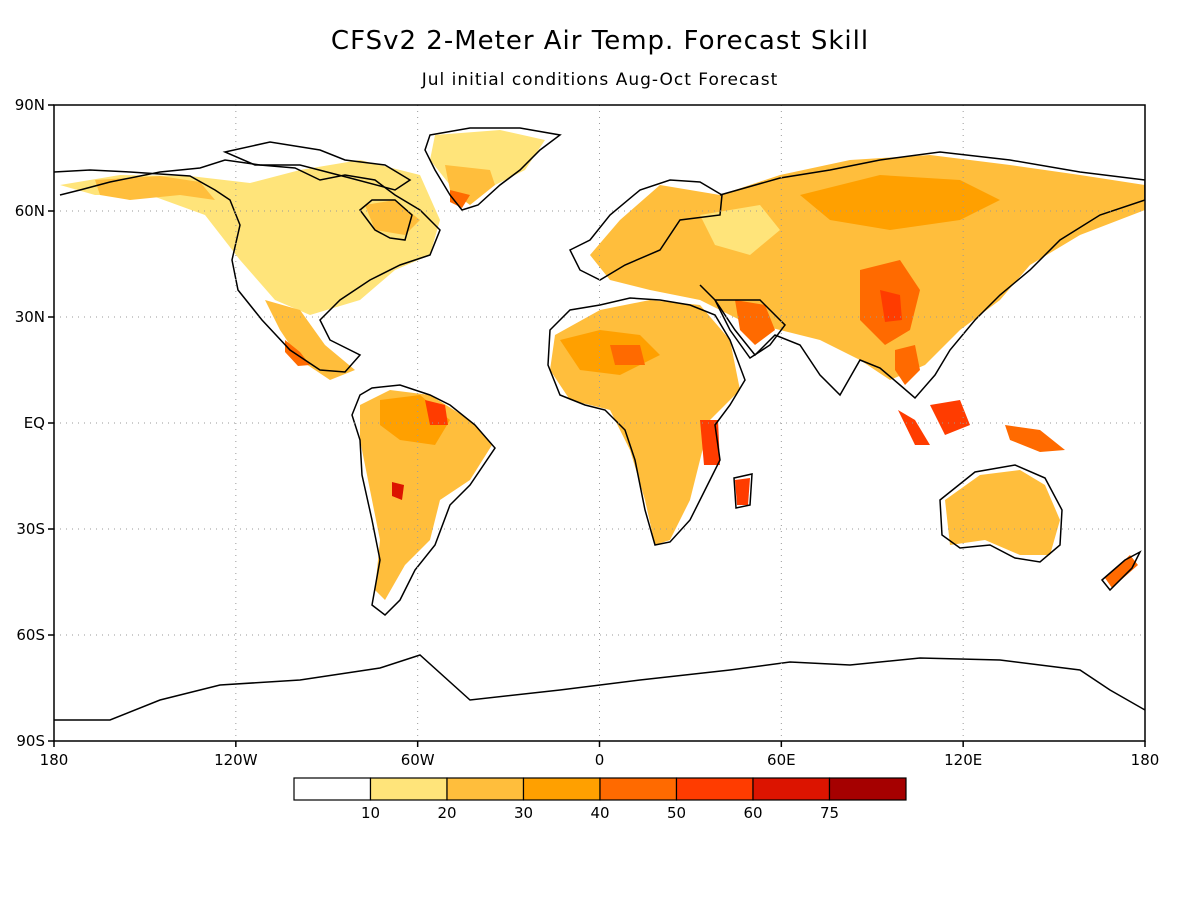  I want to click on shade-indonesia, so click(950, 417).